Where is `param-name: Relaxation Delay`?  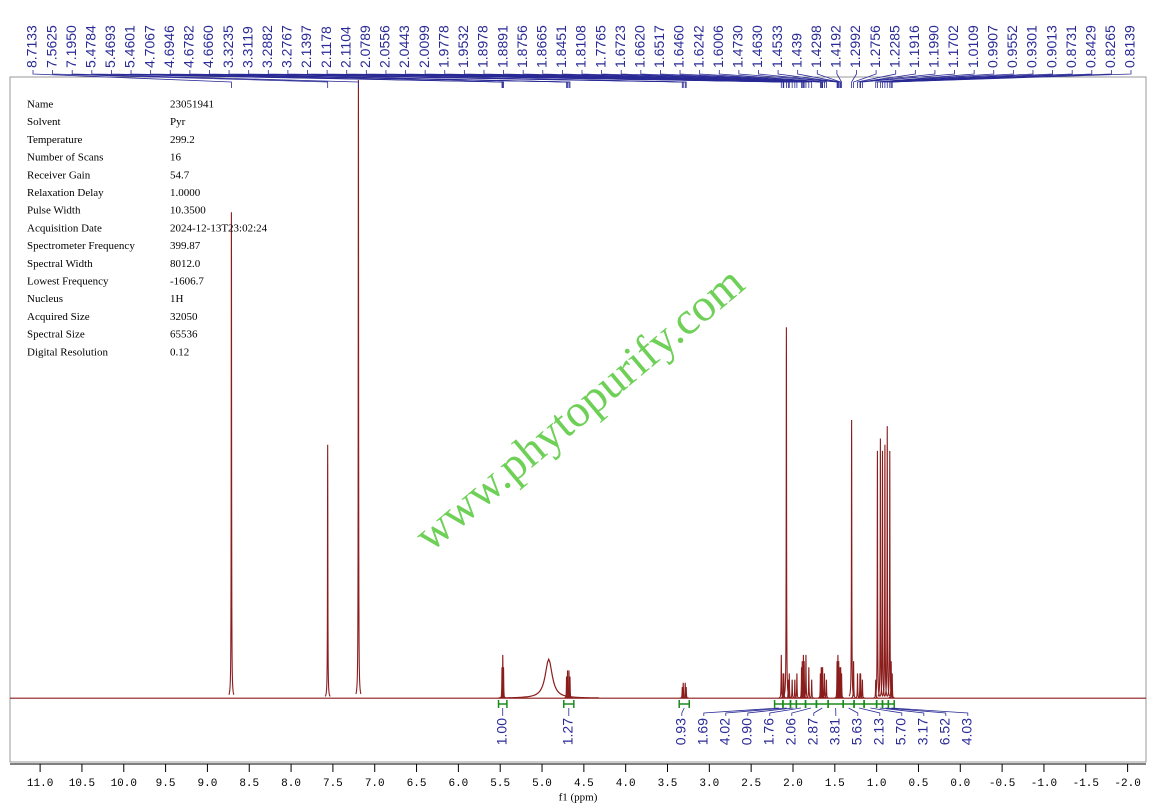 param-name: Relaxation Delay is located at coordinates (65, 193).